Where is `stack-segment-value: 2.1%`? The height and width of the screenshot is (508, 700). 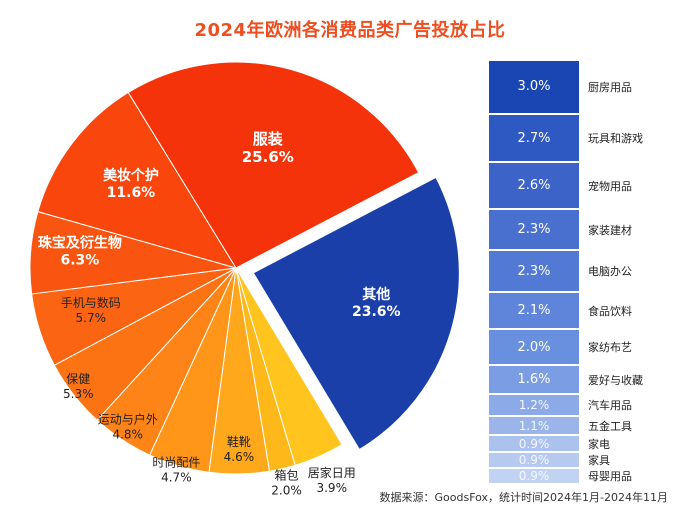 stack-segment-value: 2.1% is located at coordinates (534, 311).